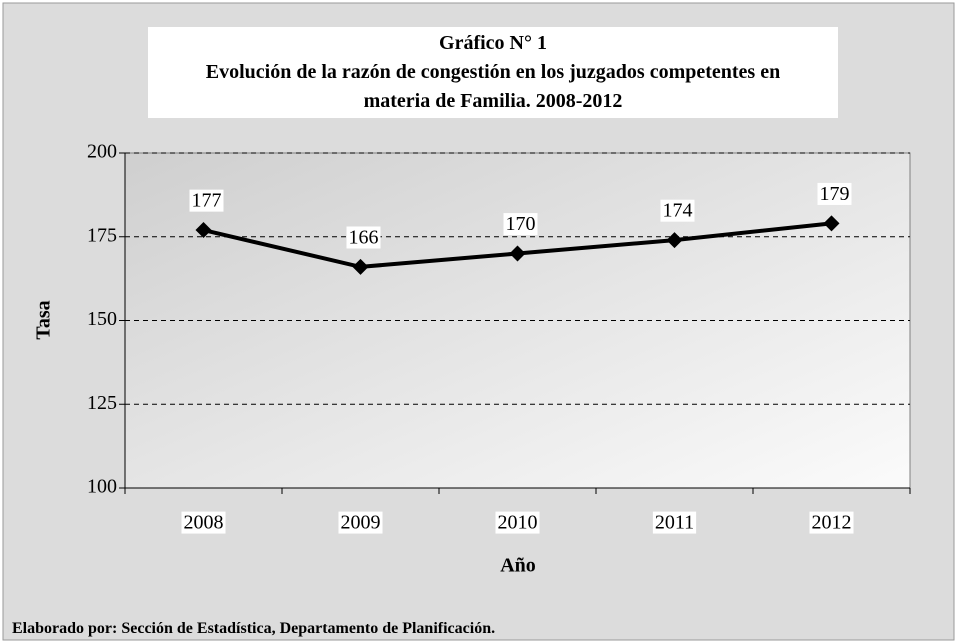 Image resolution: width=958 pixels, height=643 pixels. I want to click on data-label: 170, so click(521, 224).